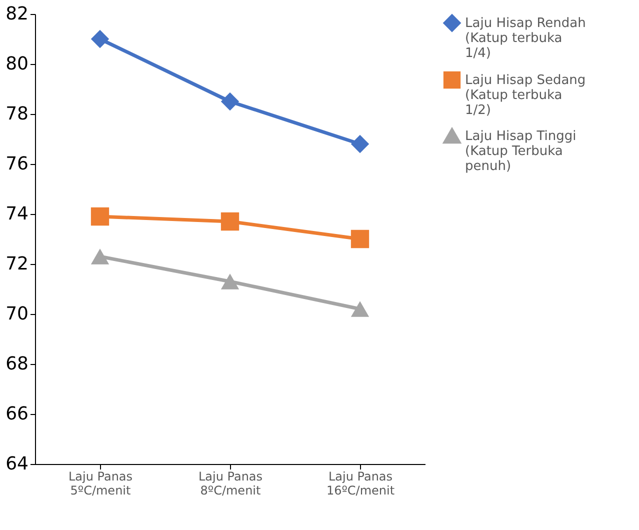  What do you see at coordinates (17, 314) in the screenshot?
I see `y-tick-label: 70` at bounding box center [17, 314].